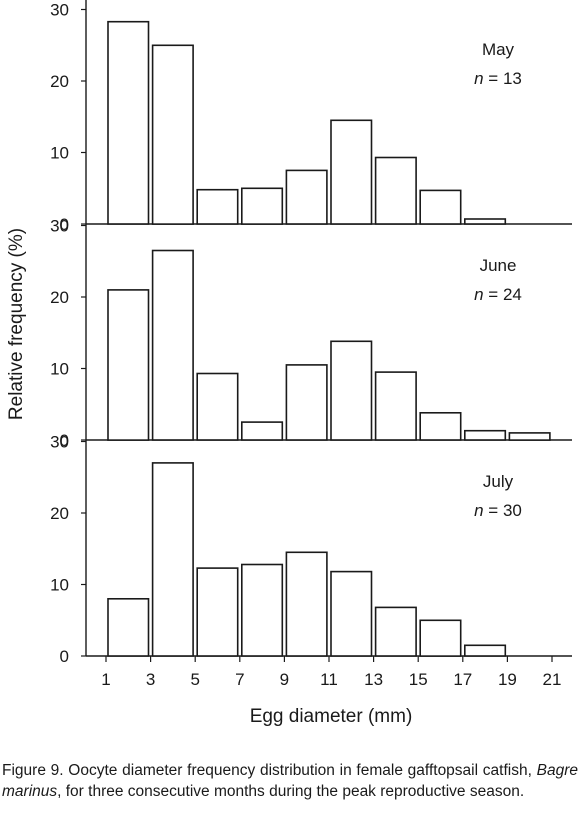 The height and width of the screenshot is (837, 580). Describe the element at coordinates (498, 78) in the screenshot. I see `panel-n-label: n = 13` at that location.